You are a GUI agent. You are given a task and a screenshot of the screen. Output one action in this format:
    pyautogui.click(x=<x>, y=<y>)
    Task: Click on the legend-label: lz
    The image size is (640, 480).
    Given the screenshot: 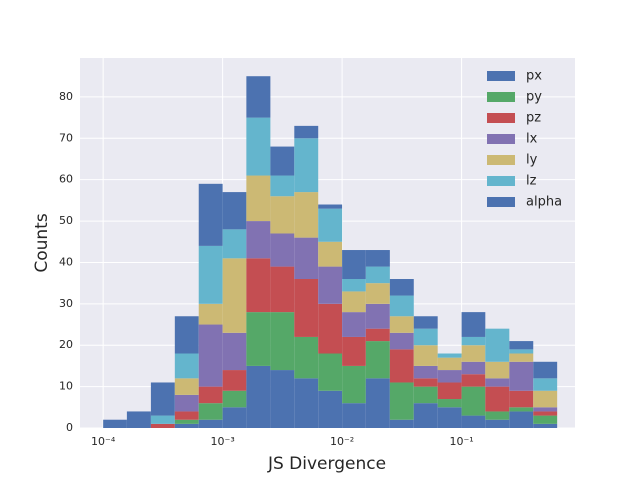 What is the action you would take?
    pyautogui.click(x=531, y=181)
    